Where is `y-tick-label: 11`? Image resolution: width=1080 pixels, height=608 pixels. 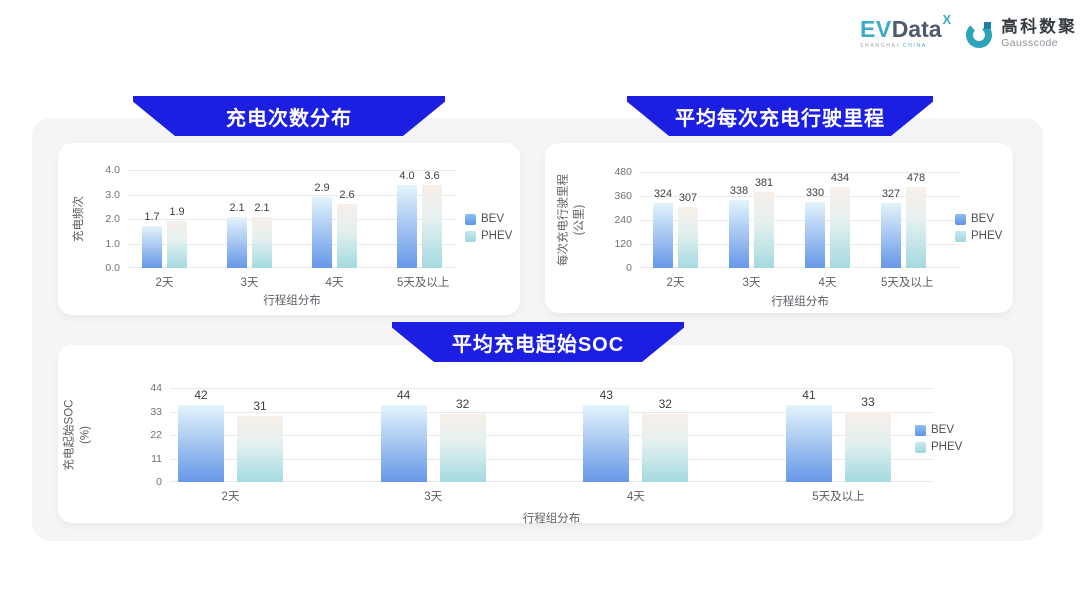 y-tick-label: 11 is located at coordinates (156, 458).